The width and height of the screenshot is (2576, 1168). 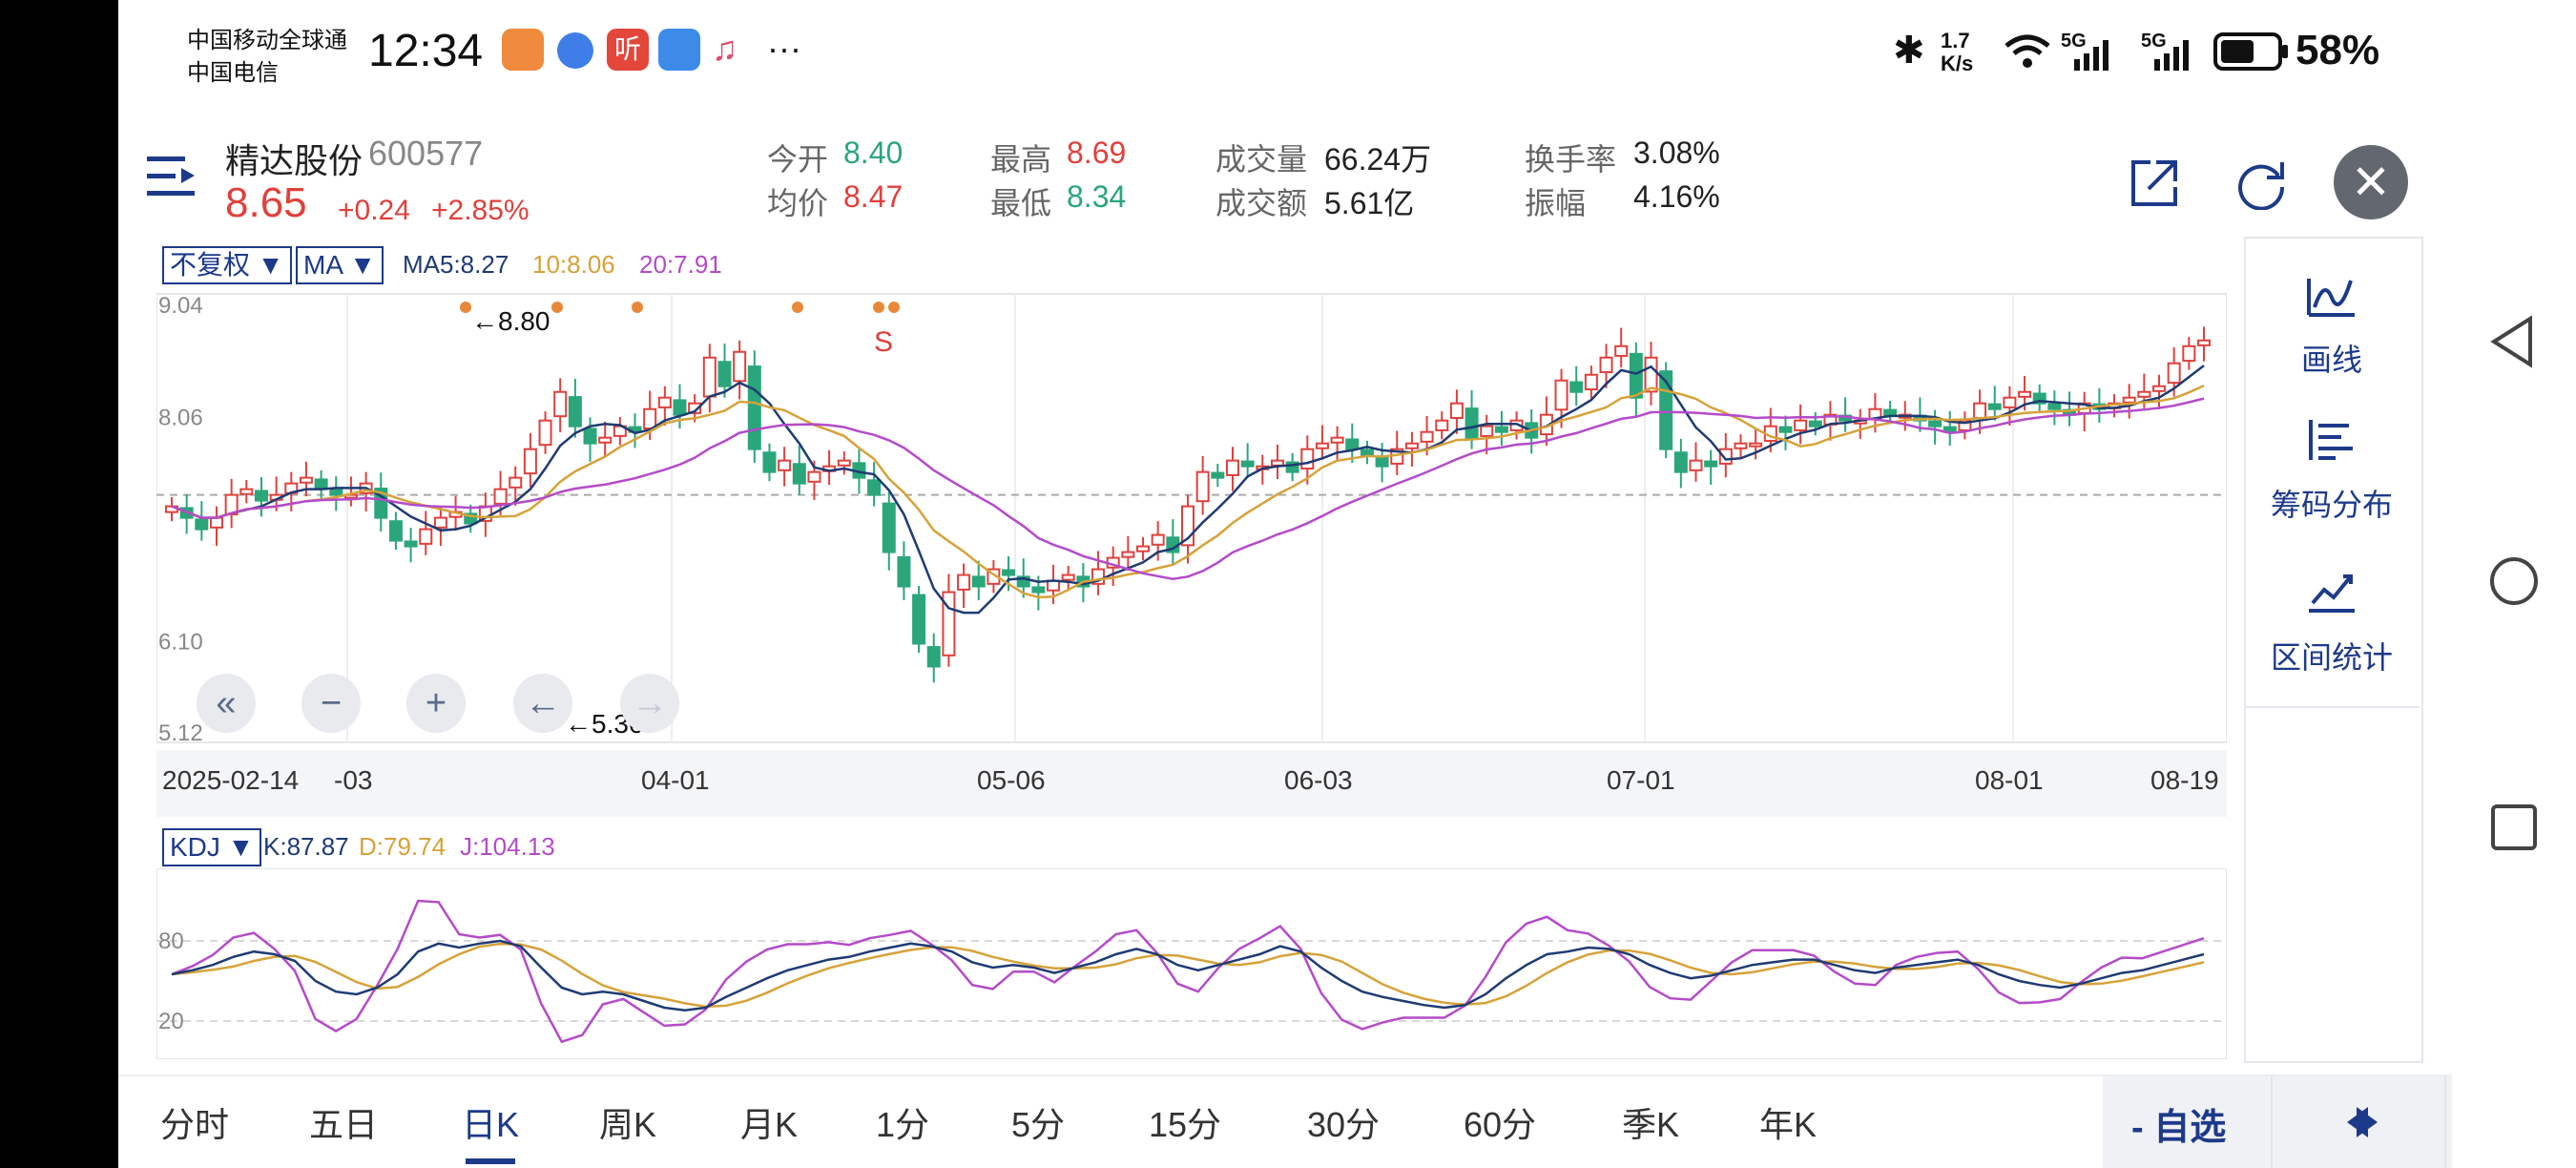 I want to click on watchlist-label: - 自选, so click(x=2179, y=1128).